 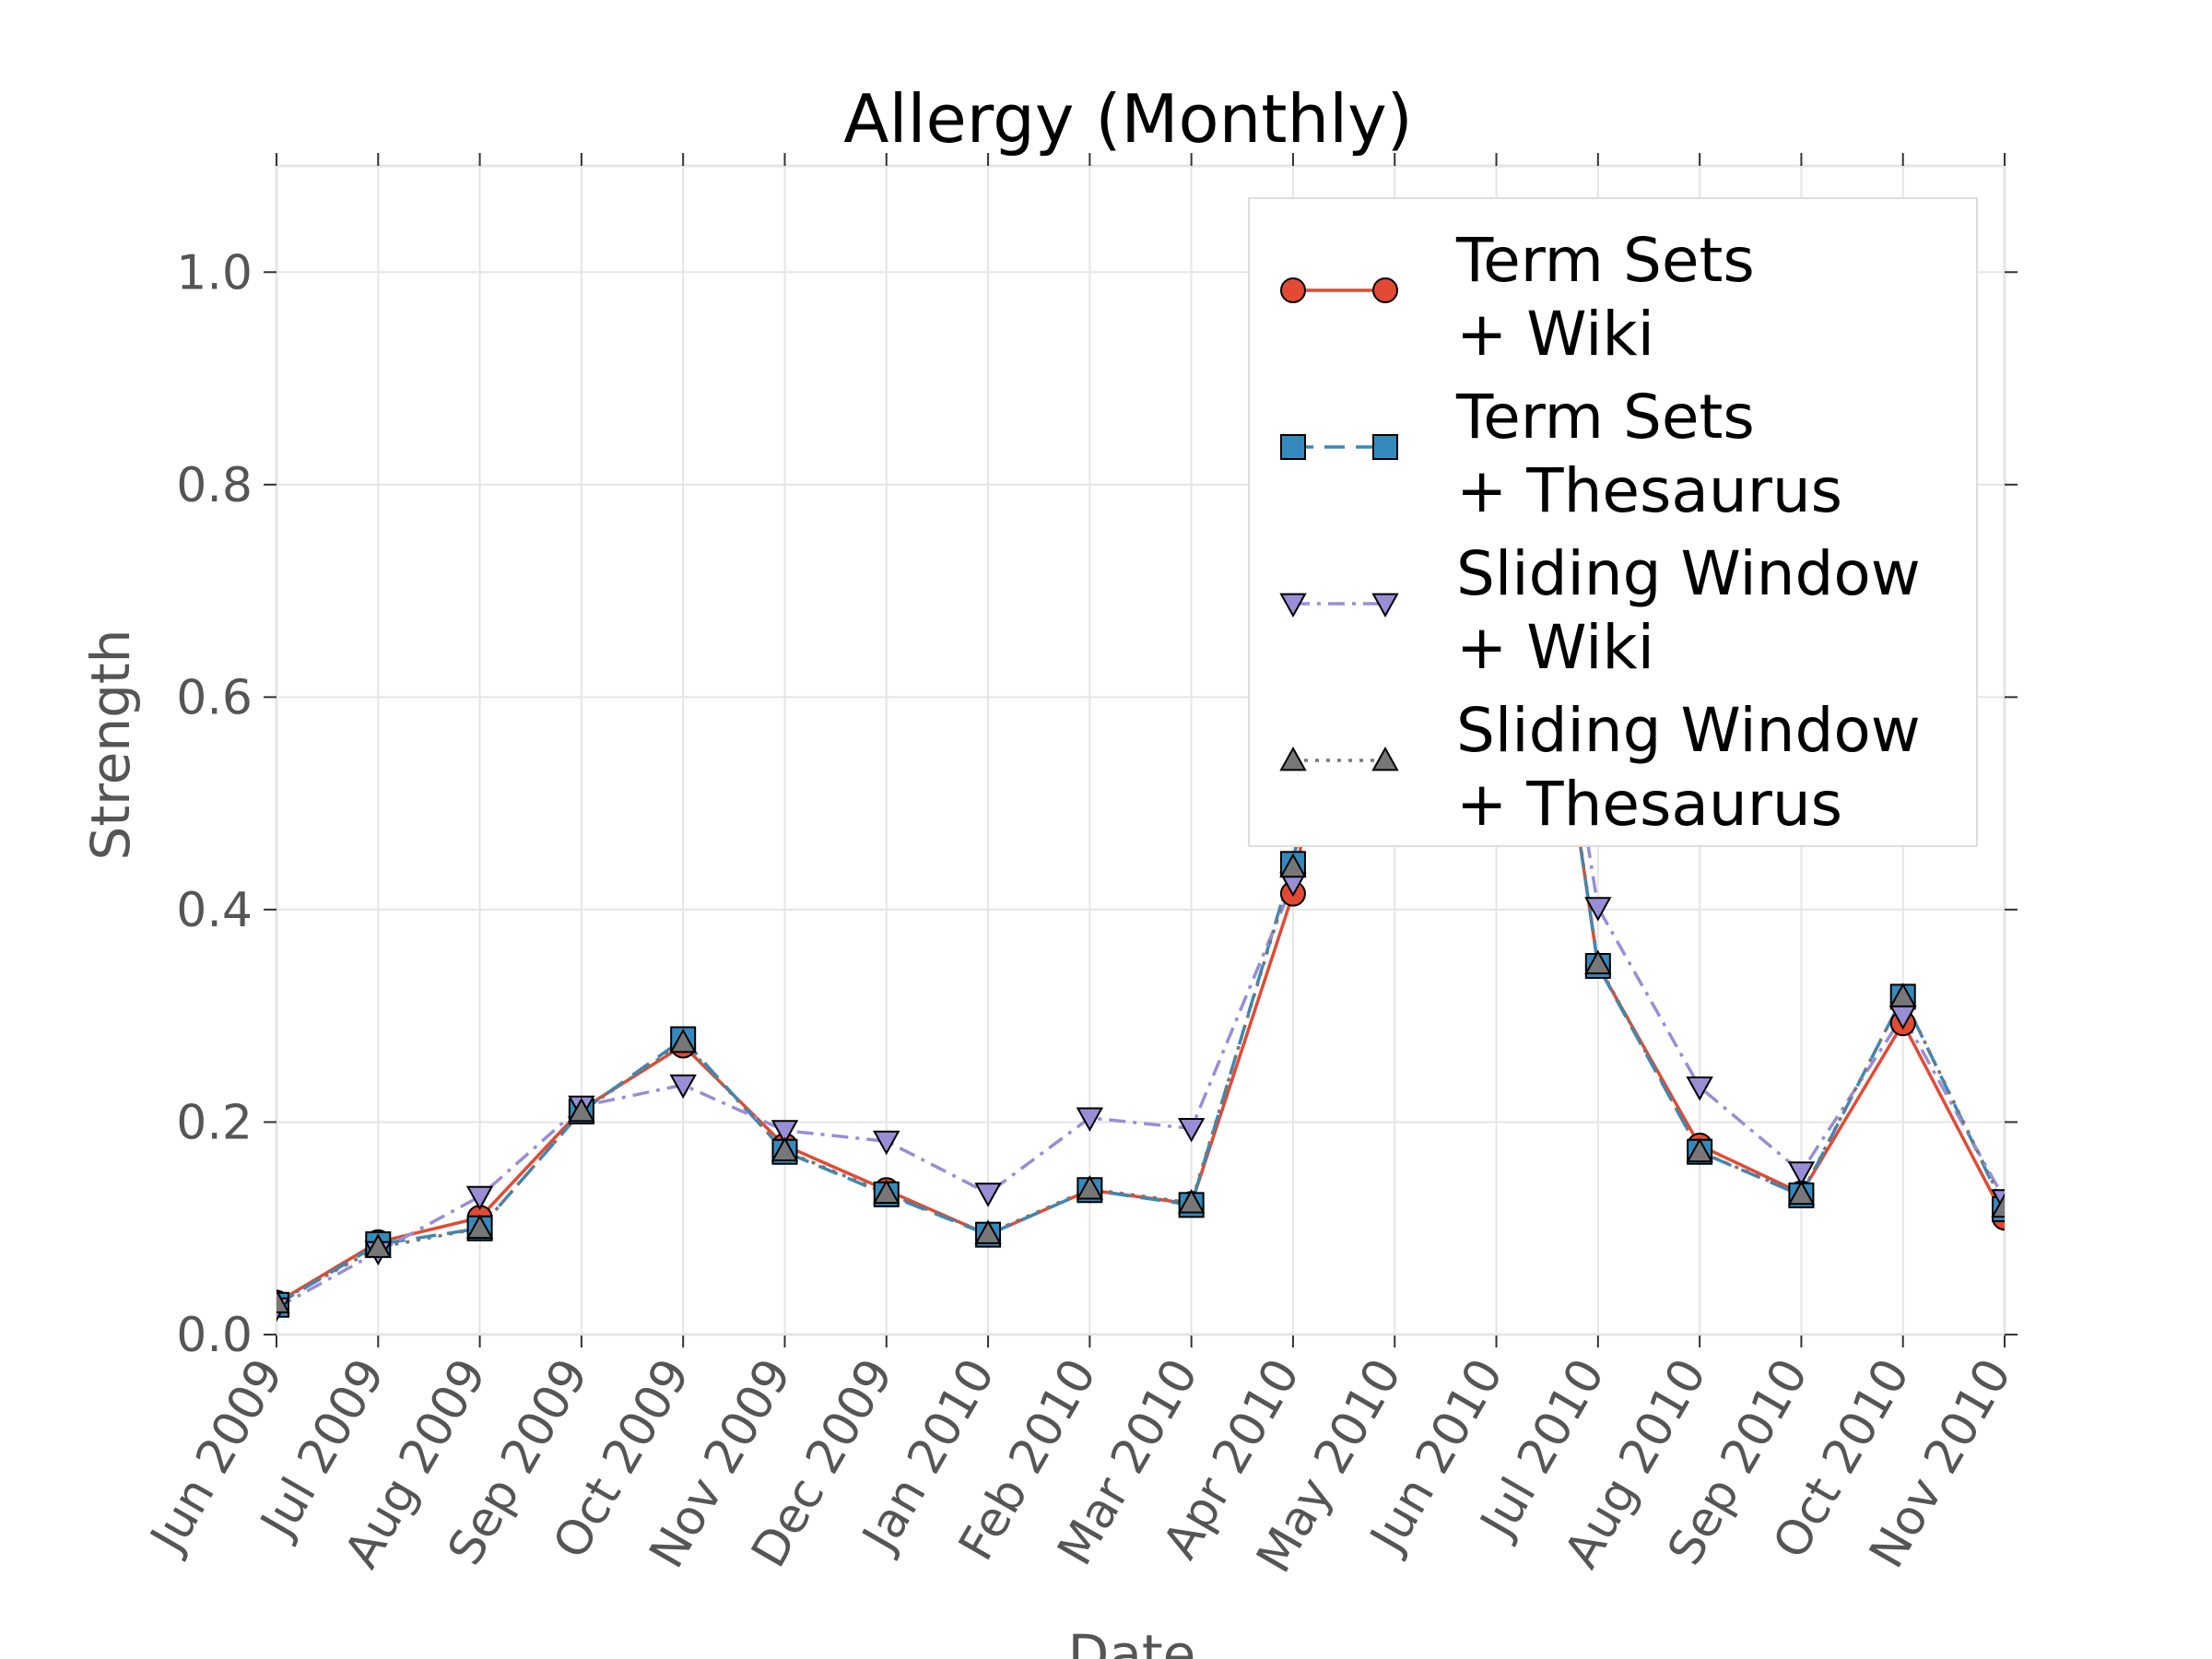 I want to click on y-tick-label: 1.0, so click(x=214, y=272).